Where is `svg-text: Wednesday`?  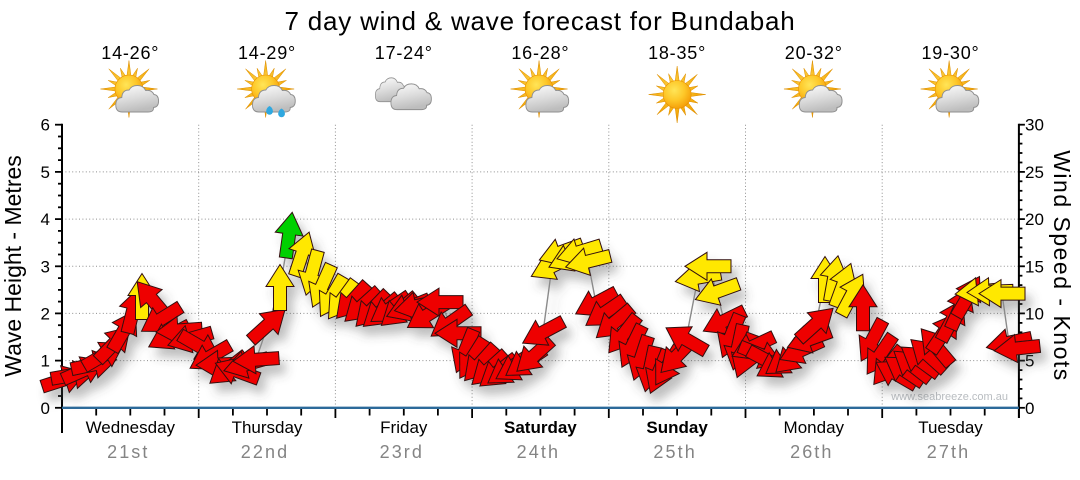
svg-text: Wednesday is located at coordinates (131, 427).